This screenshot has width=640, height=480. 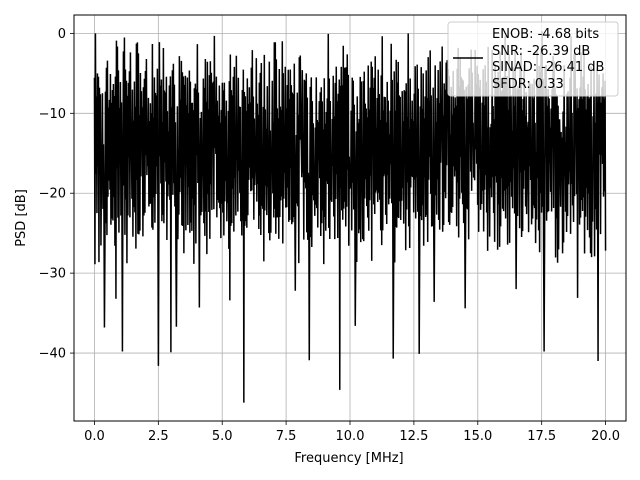 What do you see at coordinates (541, 51) in the screenshot?
I see `legend-entry-snr: SNR: -26.39 dB` at bounding box center [541, 51].